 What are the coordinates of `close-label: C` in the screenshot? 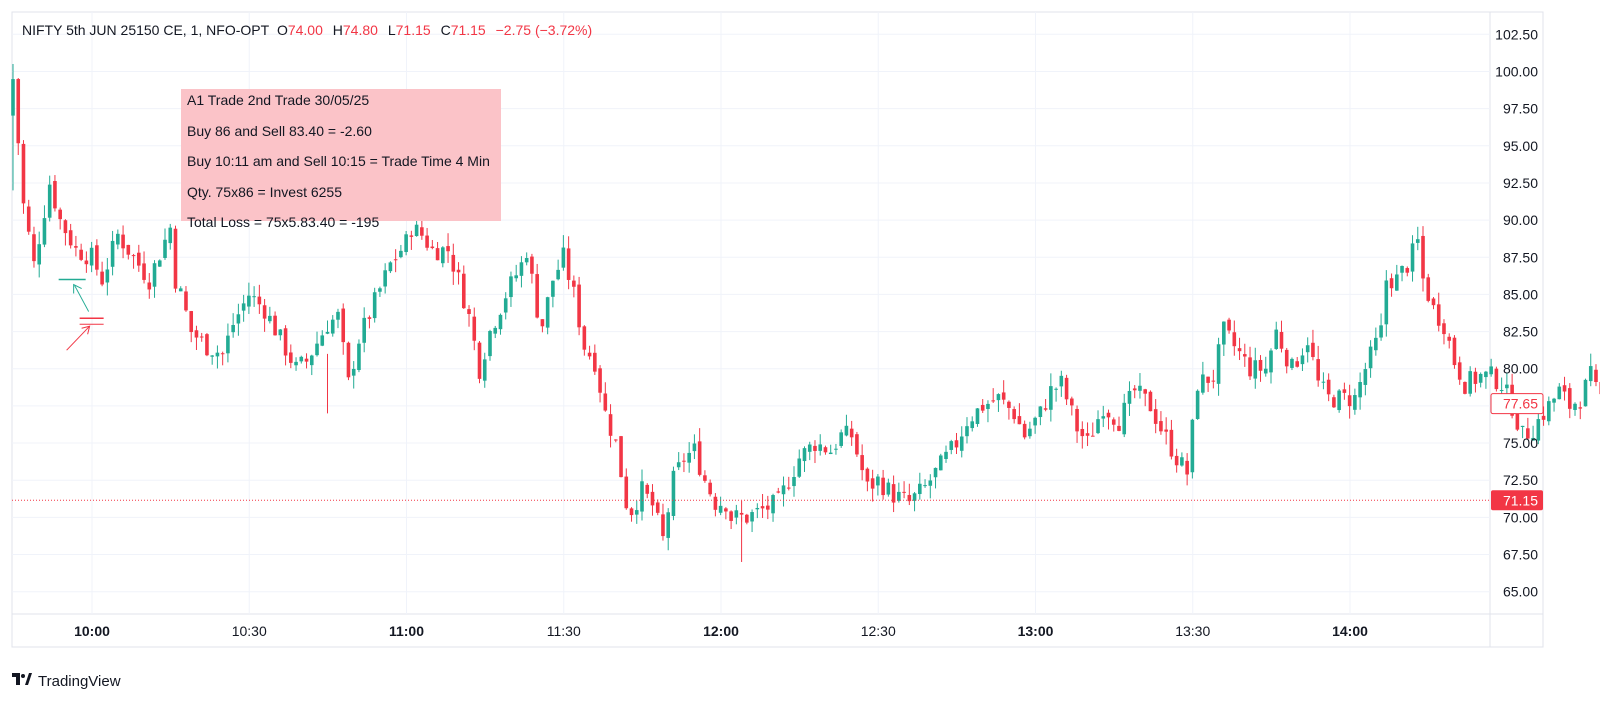 It's located at (445, 30).